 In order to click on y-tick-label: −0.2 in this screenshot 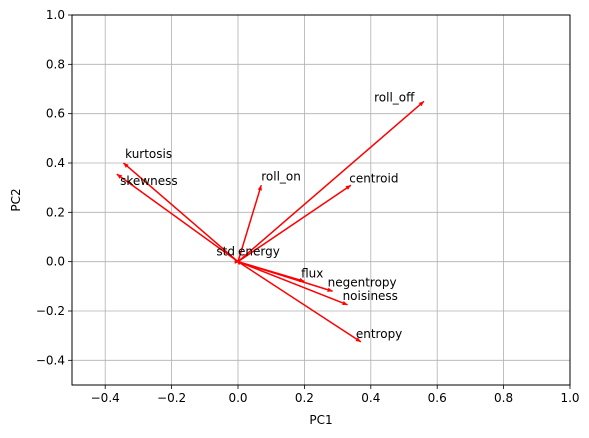, I will do `click(50, 311)`.